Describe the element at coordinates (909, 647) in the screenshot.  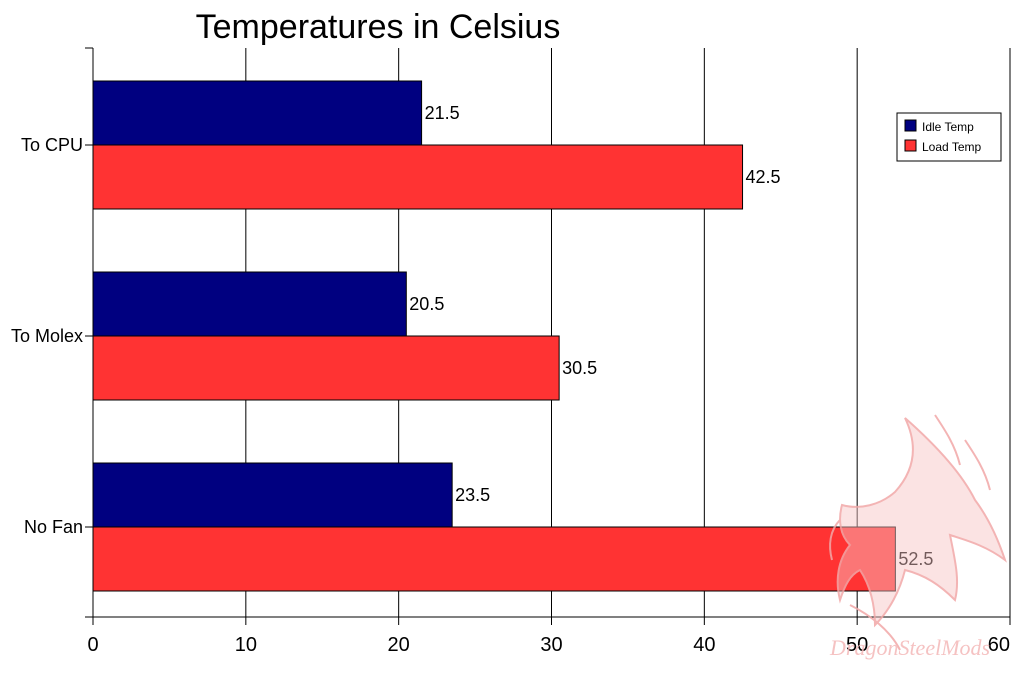
I see `watermark-text: DragonSteelMods` at that location.